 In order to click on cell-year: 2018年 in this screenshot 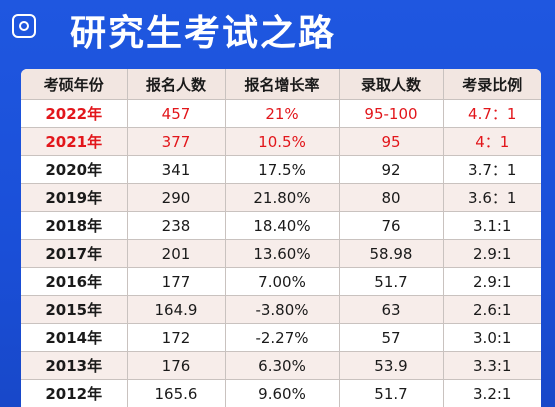, I will do `click(74, 225)`.